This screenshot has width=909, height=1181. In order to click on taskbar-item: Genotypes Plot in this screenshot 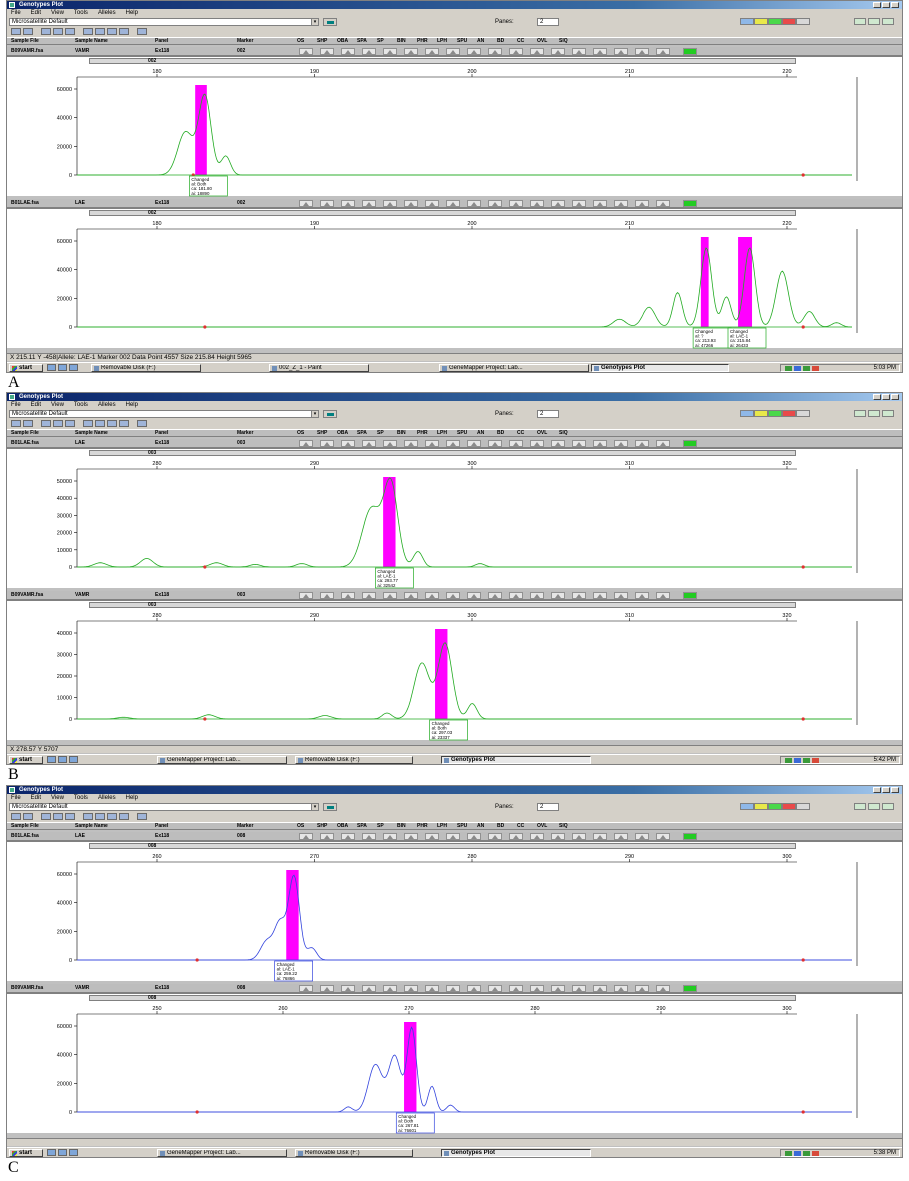, I will do `click(516, 760)`.